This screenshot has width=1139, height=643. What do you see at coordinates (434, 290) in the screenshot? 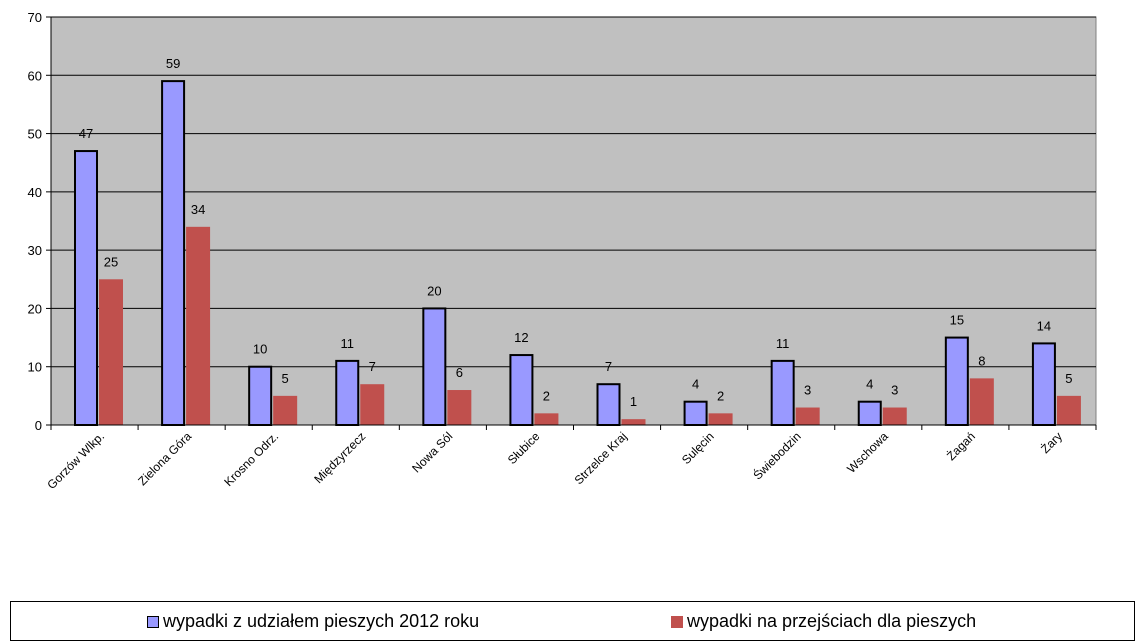
I see `data-label: 20` at bounding box center [434, 290].